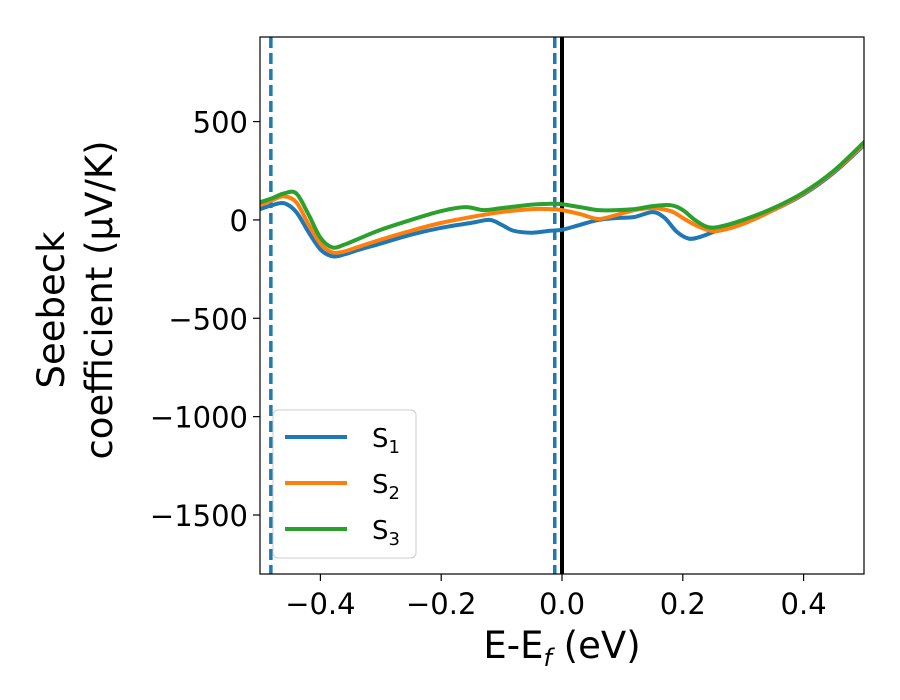  I want to click on x-tick-label: −0.4, so click(320, 604).